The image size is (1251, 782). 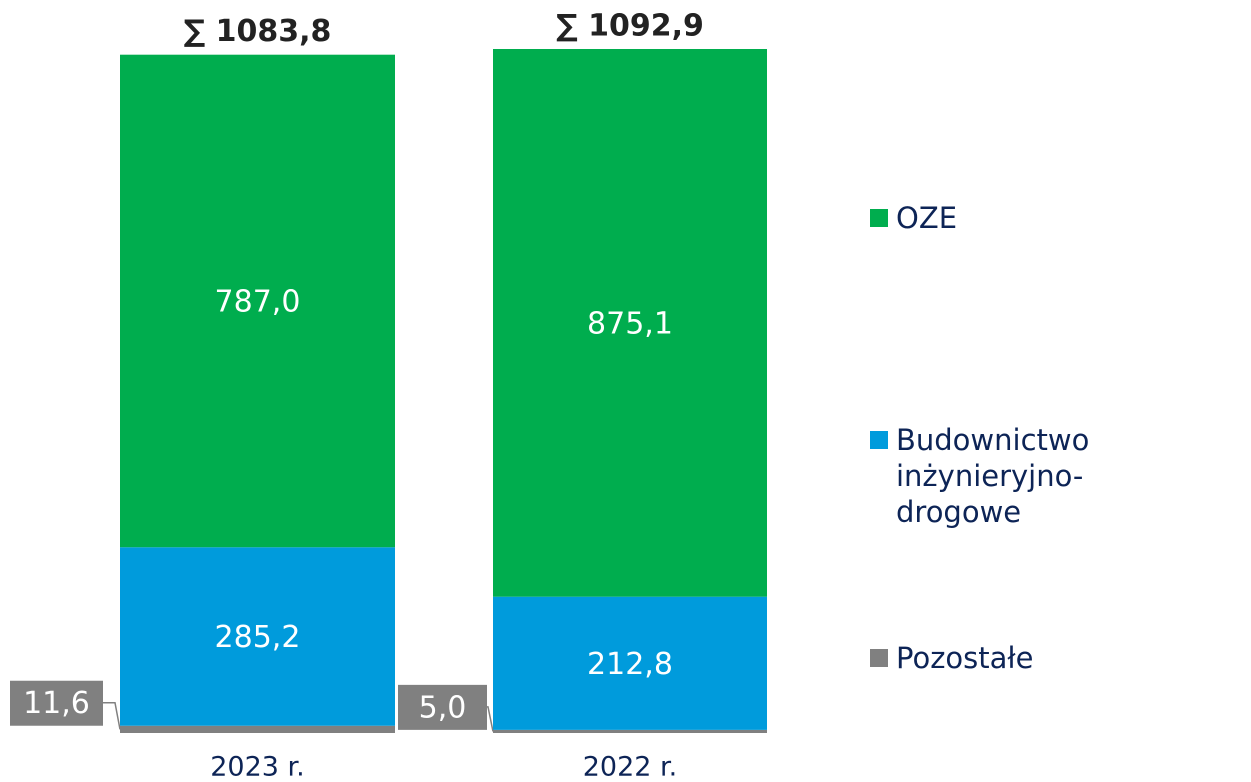 I want to click on legend-item: Budownictwo inżynieryjno-drogowe, so click(x=1060, y=476).